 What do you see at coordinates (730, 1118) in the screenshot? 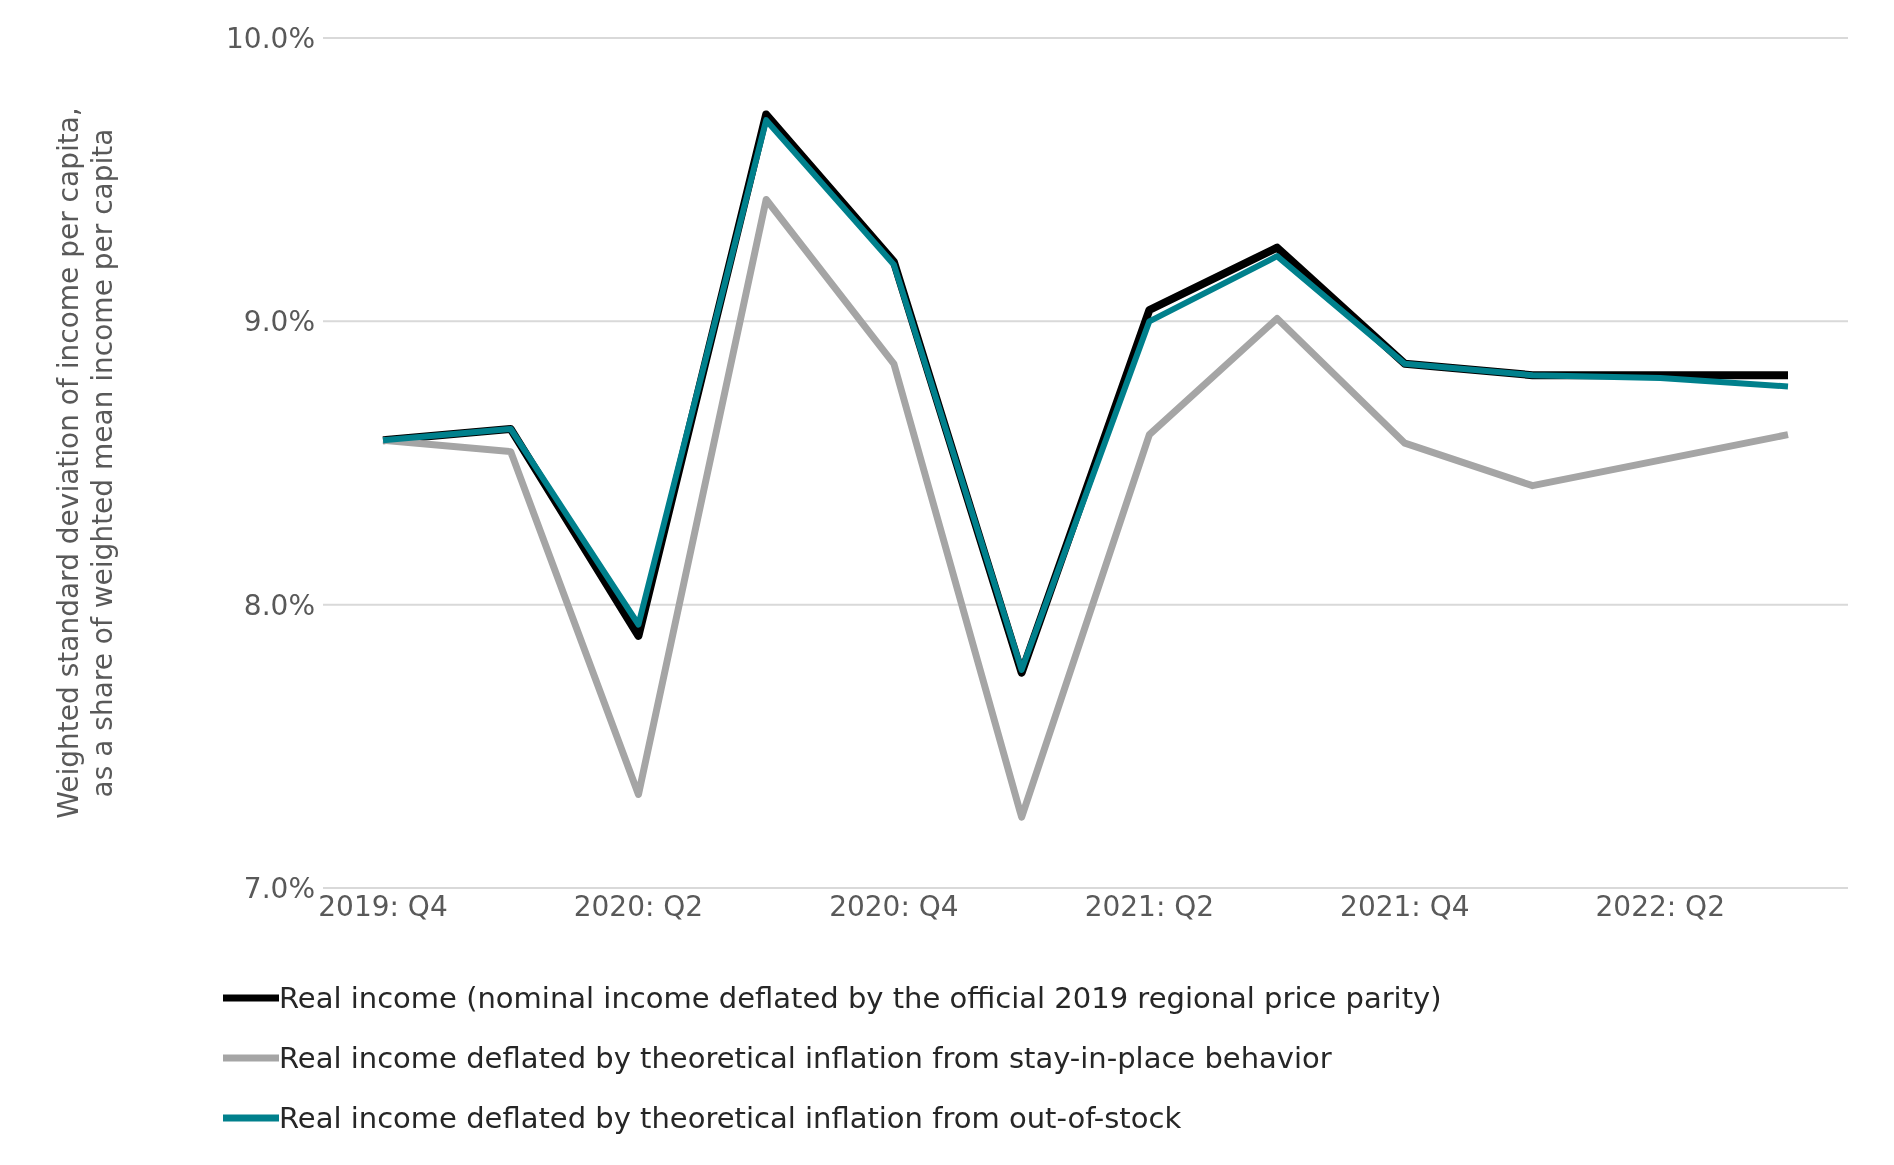
I see `legend-label: Real income deflated by theoretical inflation from out-of-stock` at bounding box center [730, 1118].